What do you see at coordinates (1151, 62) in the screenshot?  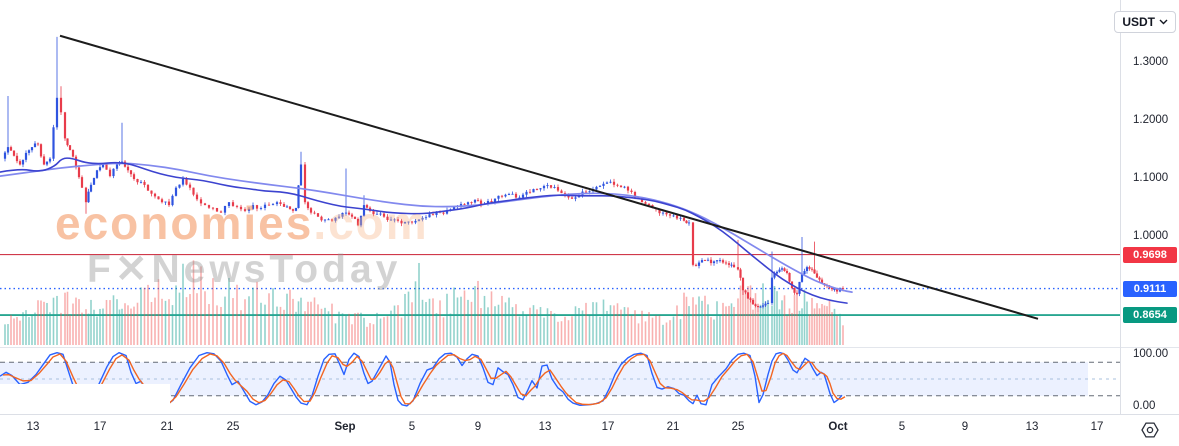 I see `price-tick-label: 1.3000` at bounding box center [1151, 62].